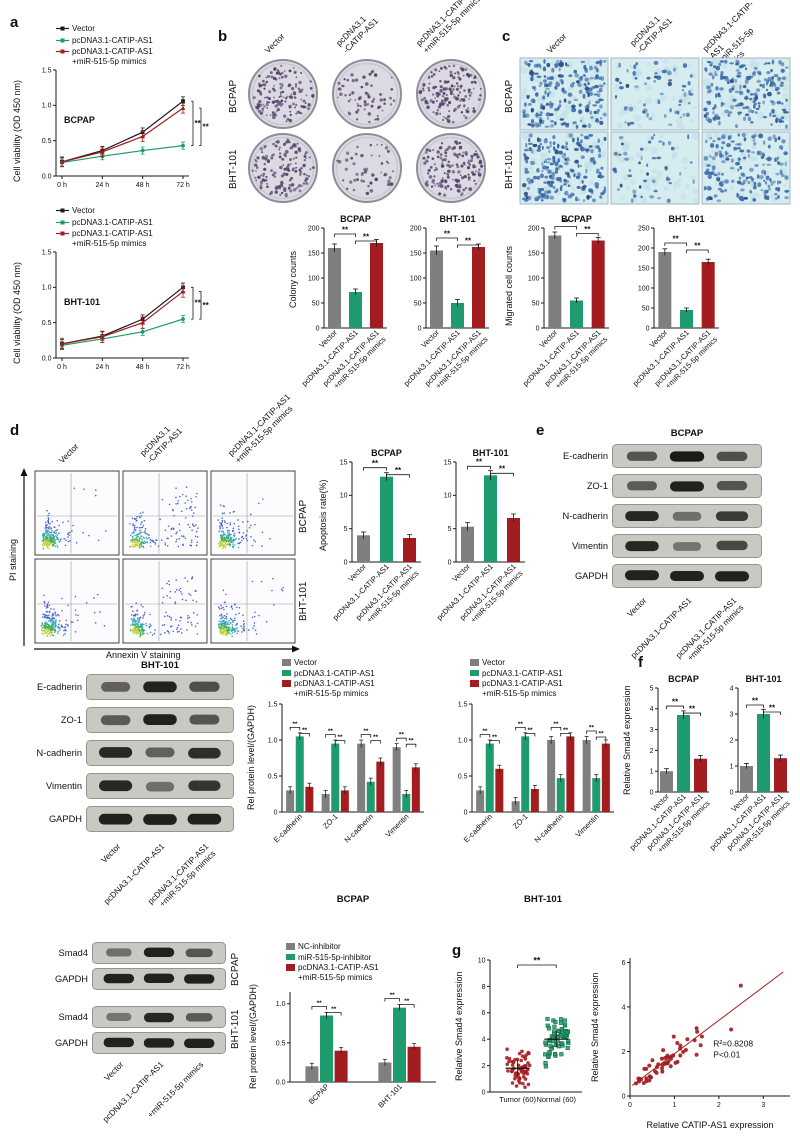  Describe the element at coordinates (585, 456) in the screenshot. I see `blot-row-label: E-cadherin` at that location.